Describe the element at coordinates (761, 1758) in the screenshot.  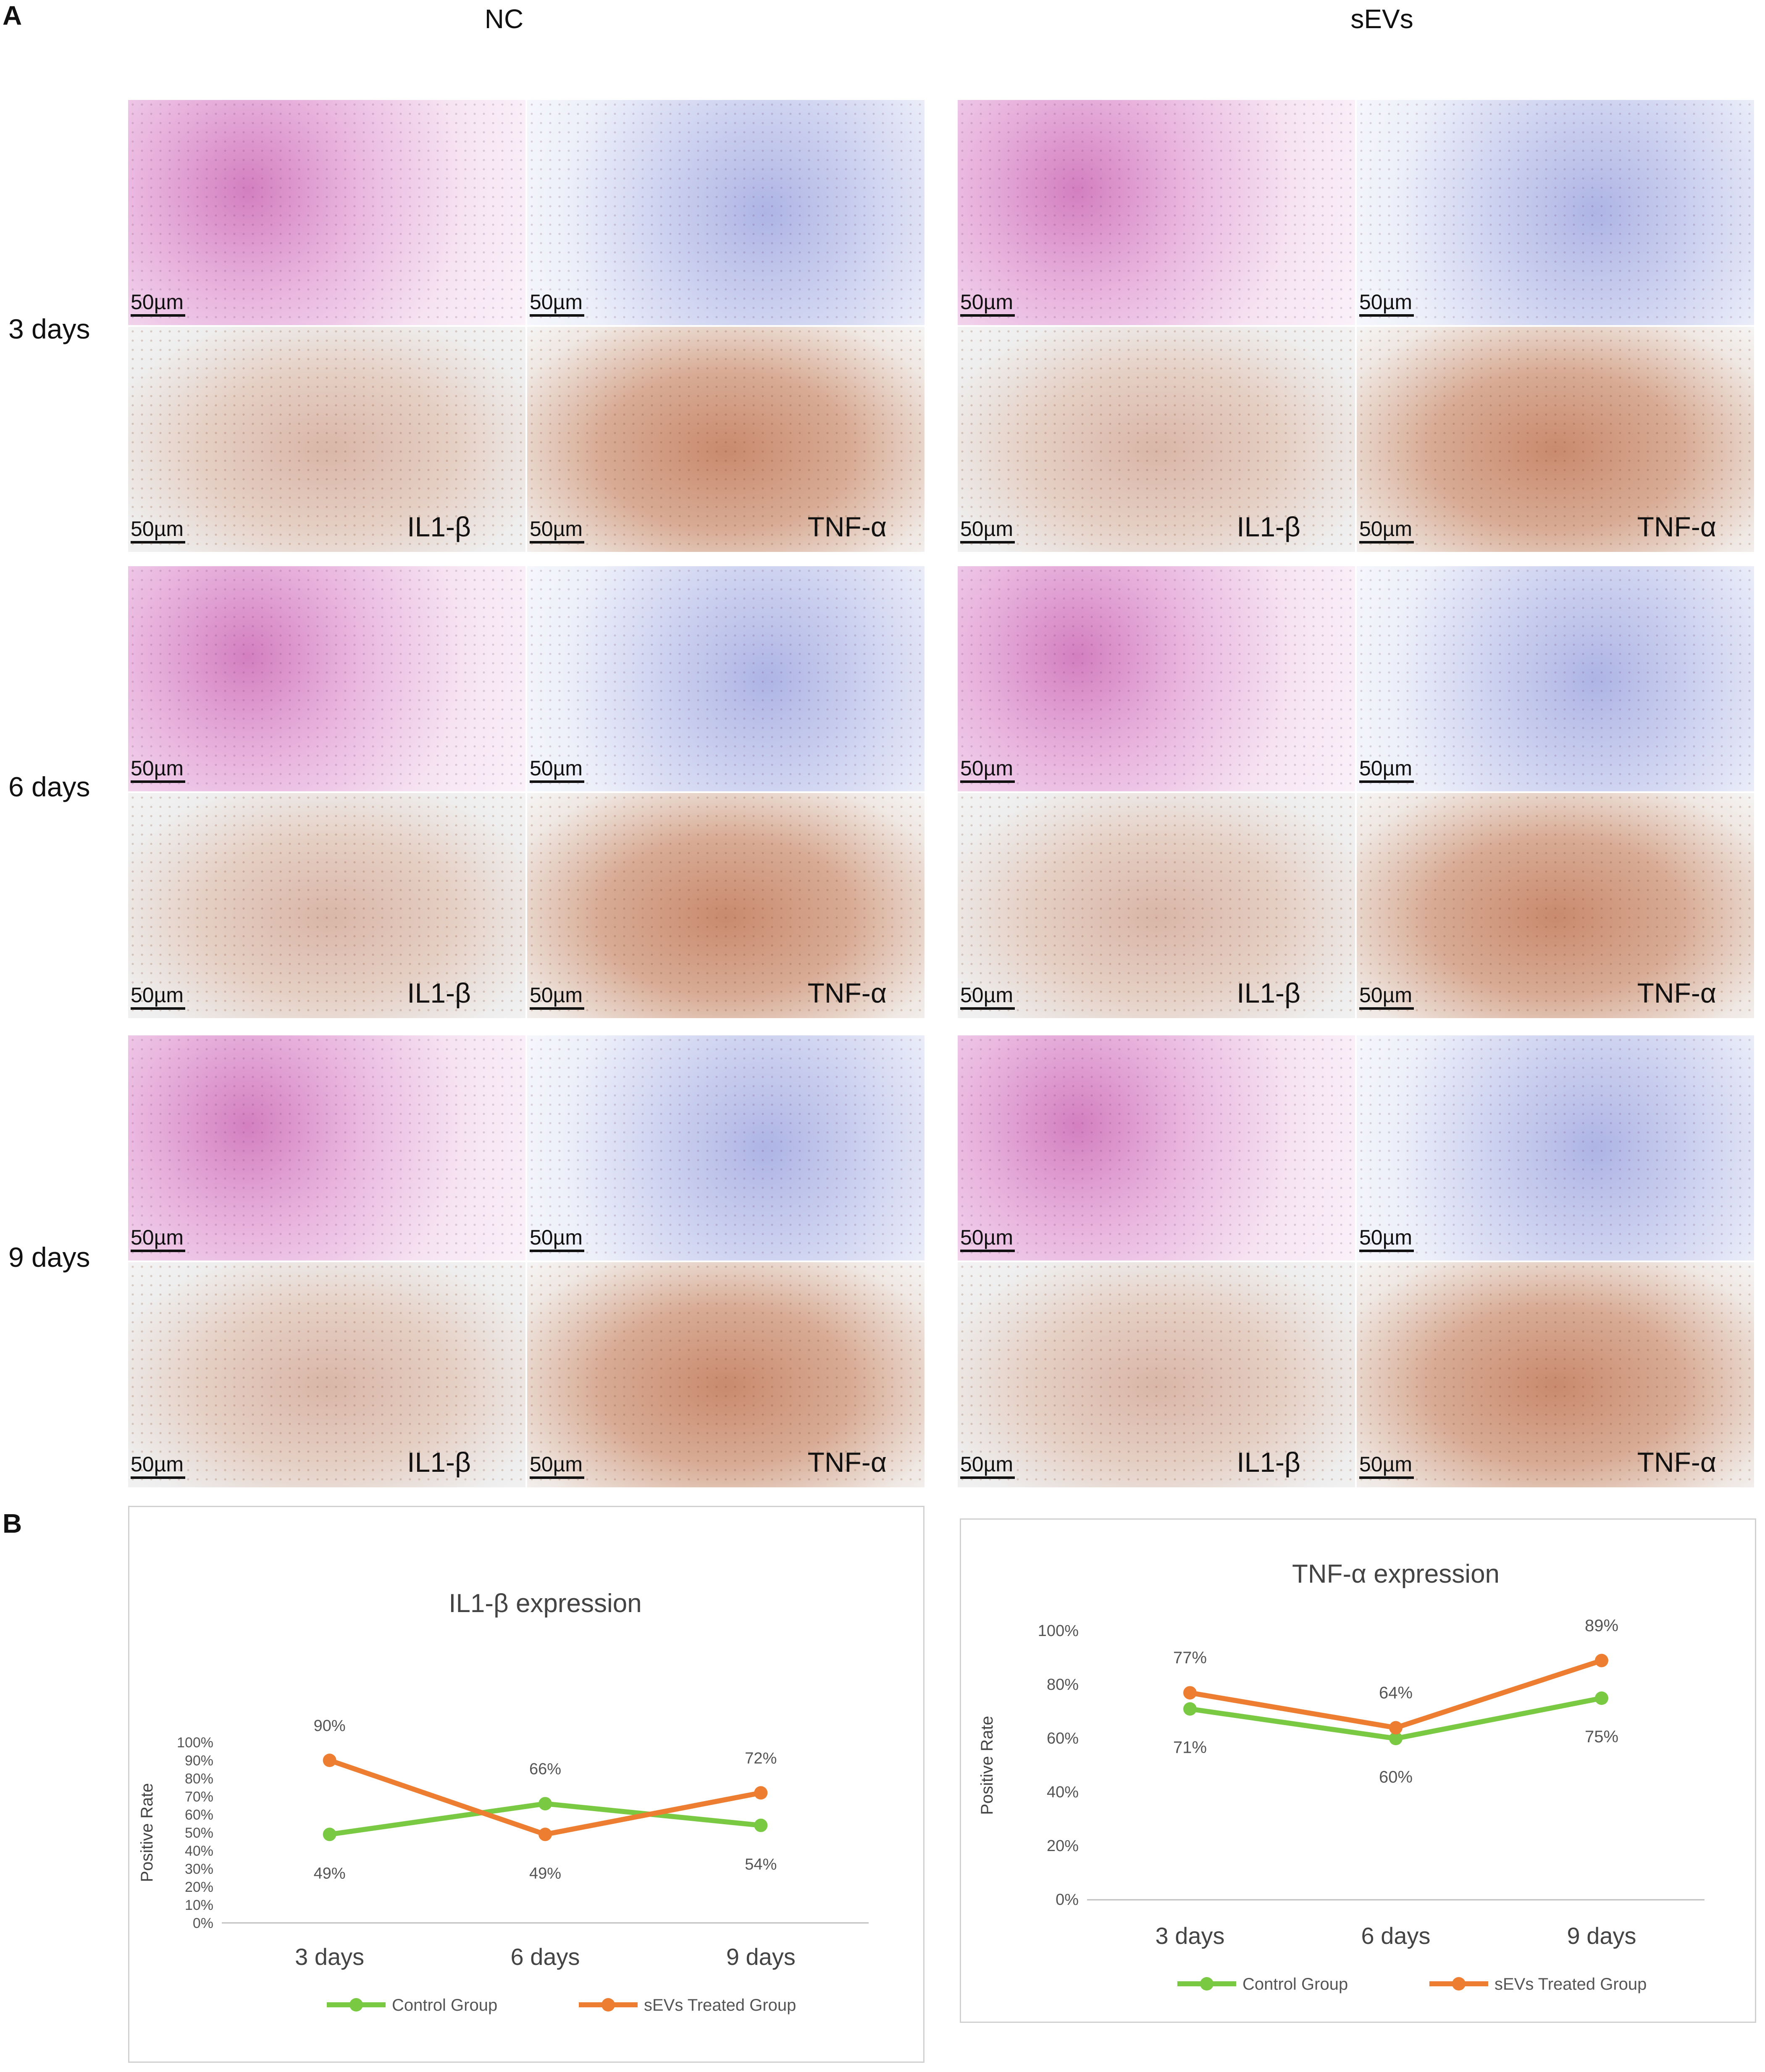
I see `data-label: 72%` at that location.